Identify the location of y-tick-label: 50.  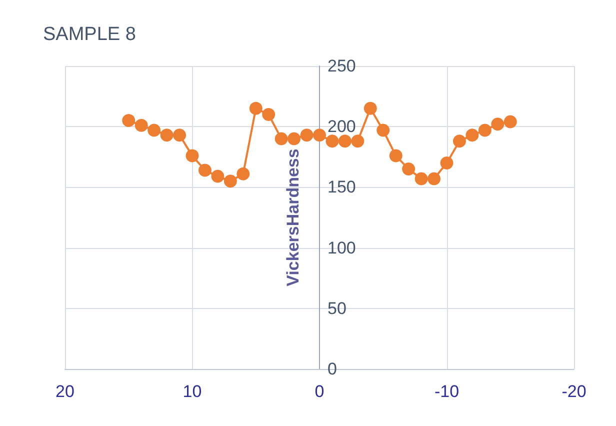
(337, 308).